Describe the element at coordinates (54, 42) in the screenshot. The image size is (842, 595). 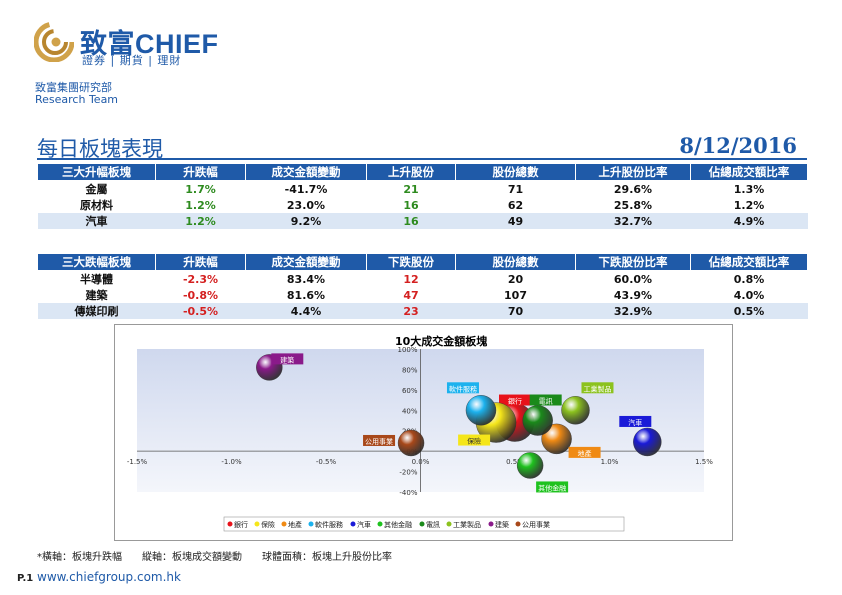
I see `chief-logo-icon` at that location.